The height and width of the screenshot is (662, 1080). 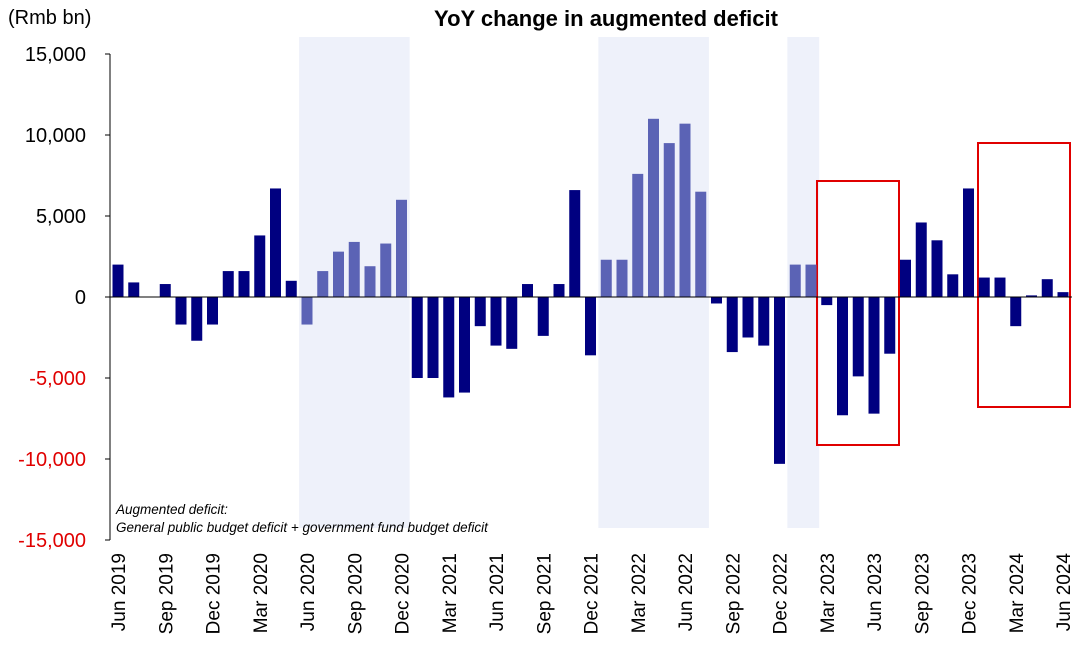 I want to click on x-tick-label: Jun 2019, so click(x=119, y=592).